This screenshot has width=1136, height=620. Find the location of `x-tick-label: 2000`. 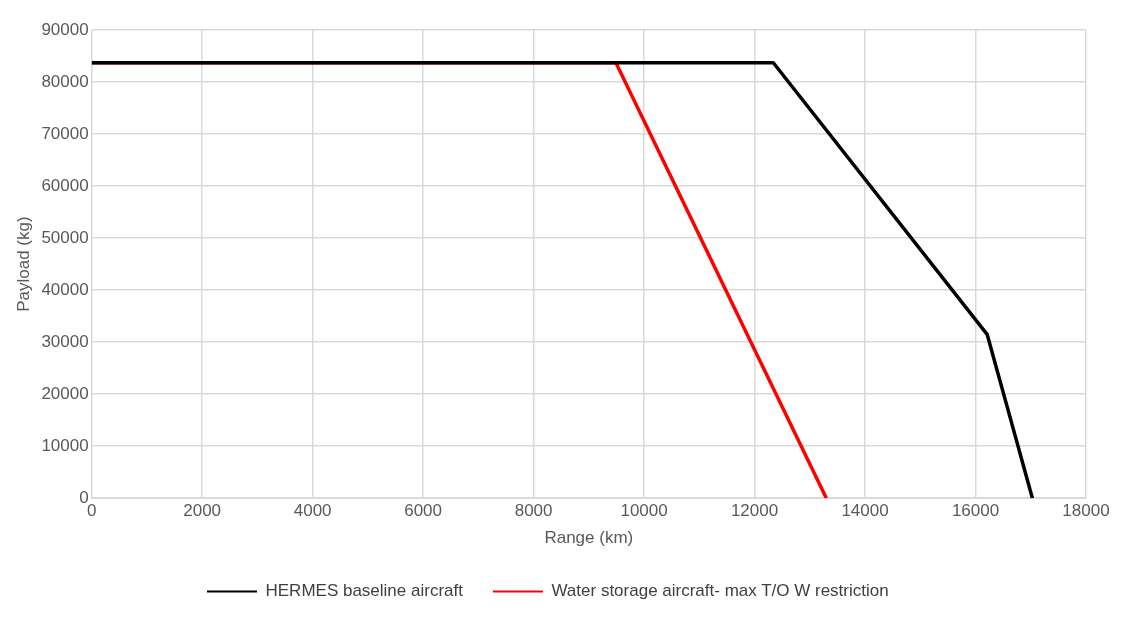

x-tick-label: 2000 is located at coordinates (202, 511).